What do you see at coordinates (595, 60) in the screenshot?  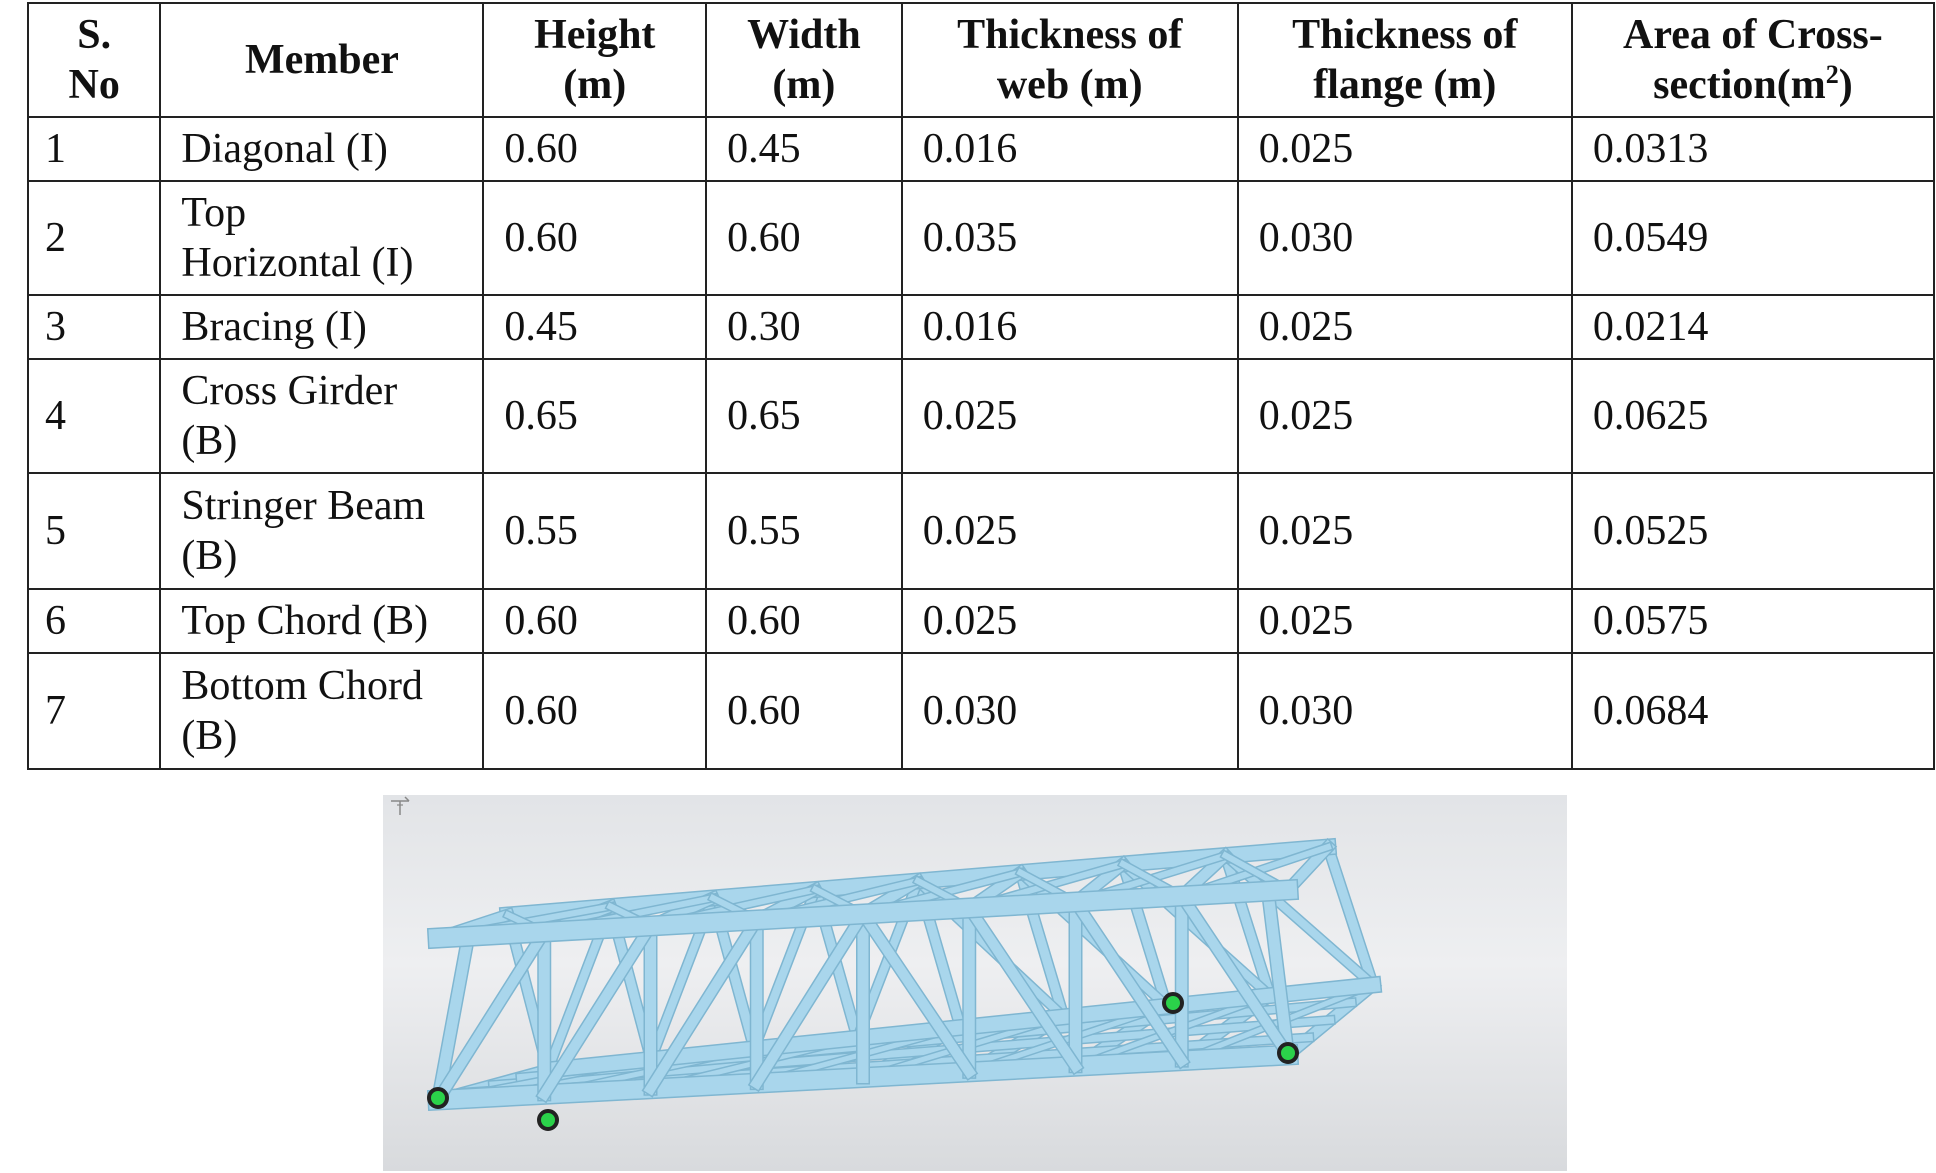 I see `header-height: Height (m)` at bounding box center [595, 60].